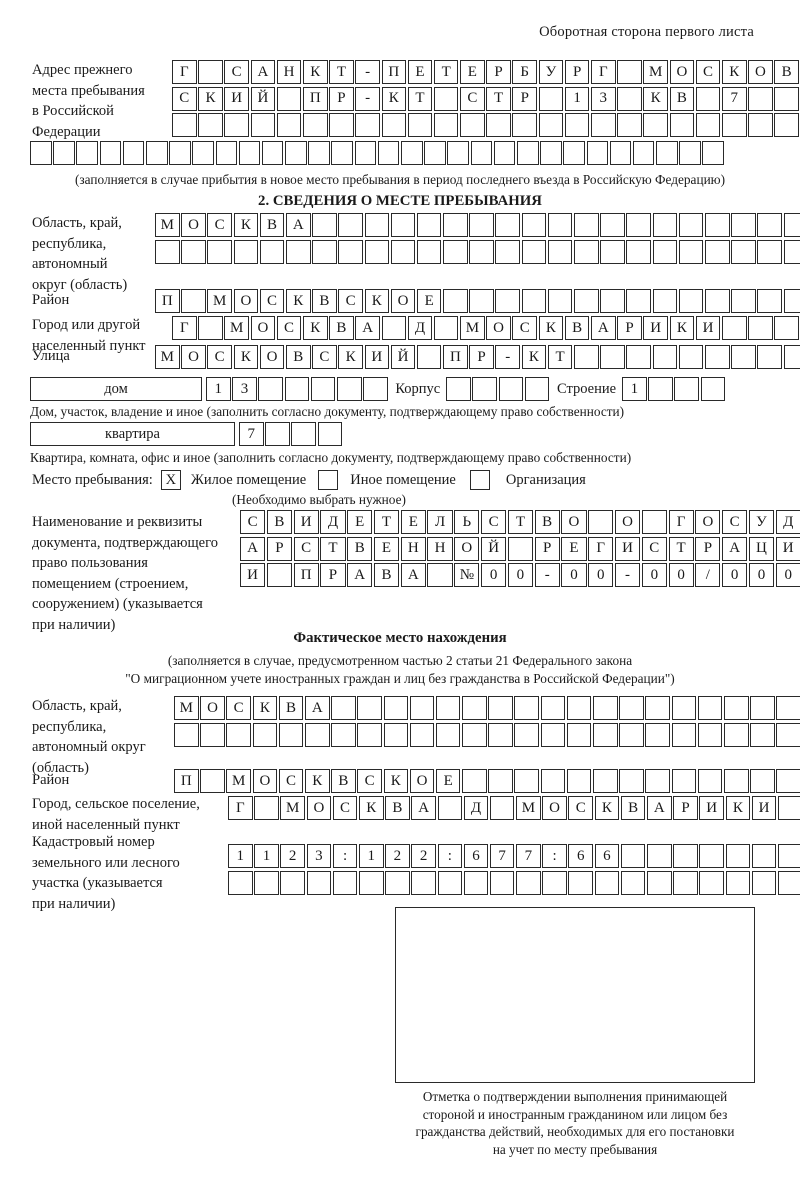  Describe the element at coordinates (306, 575) in the screenshot. I see `char-cell: П` at that location.